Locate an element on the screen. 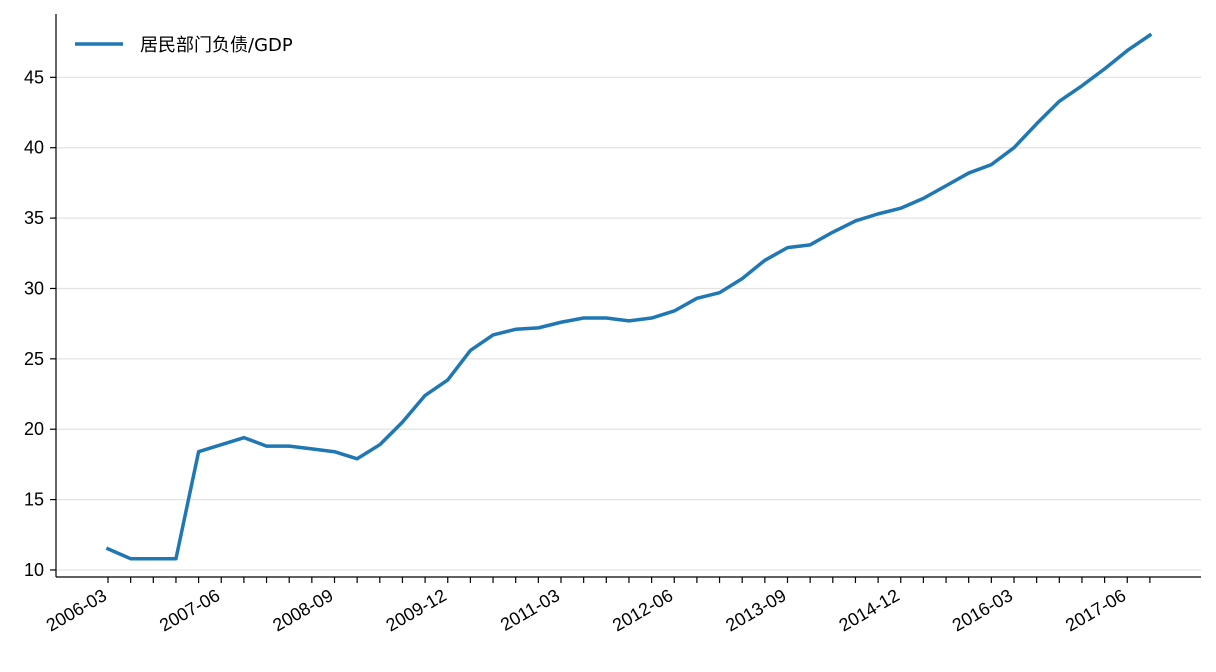  x-tick-label: 2013-09 is located at coordinates (755, 610).